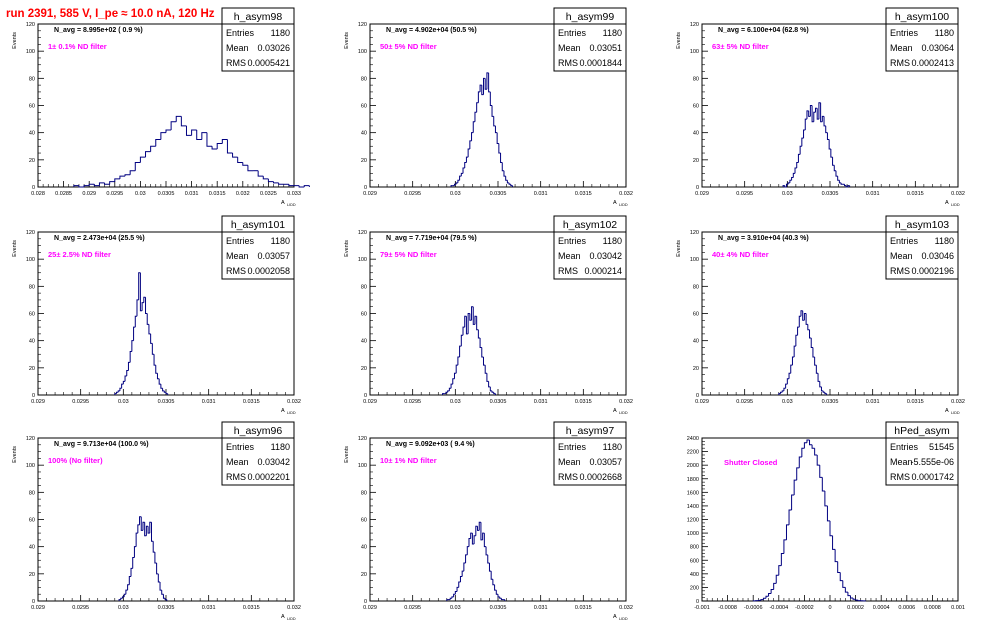  Describe the element at coordinates (166, 608) in the screenshot. I see `x-tick-label: 0.0305` at that location.